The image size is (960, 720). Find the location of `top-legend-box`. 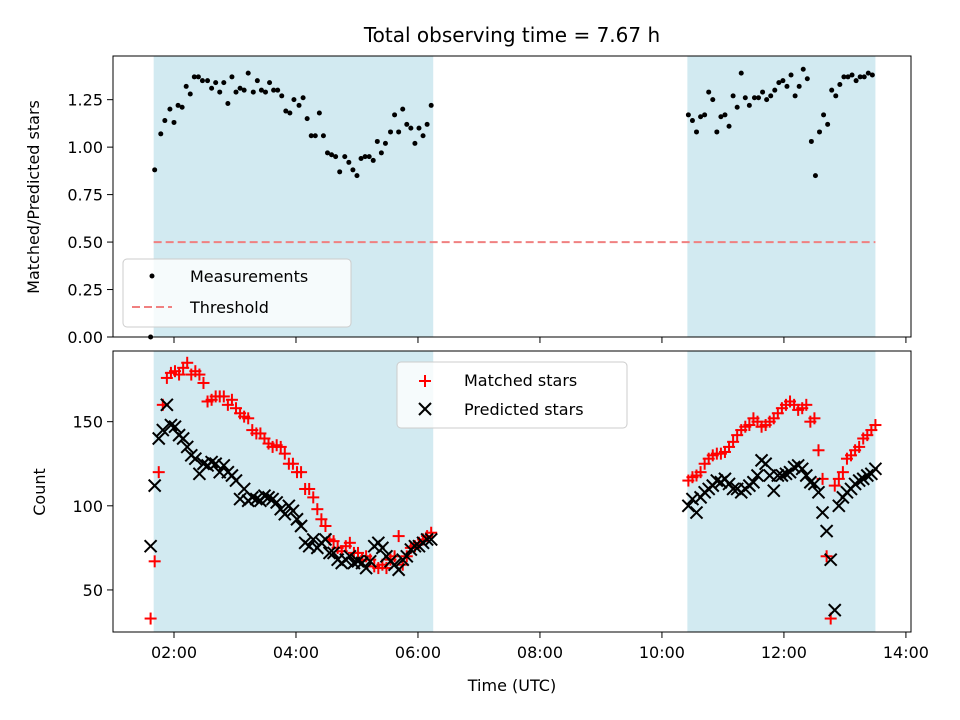

top-legend-box is located at coordinates (237, 293).